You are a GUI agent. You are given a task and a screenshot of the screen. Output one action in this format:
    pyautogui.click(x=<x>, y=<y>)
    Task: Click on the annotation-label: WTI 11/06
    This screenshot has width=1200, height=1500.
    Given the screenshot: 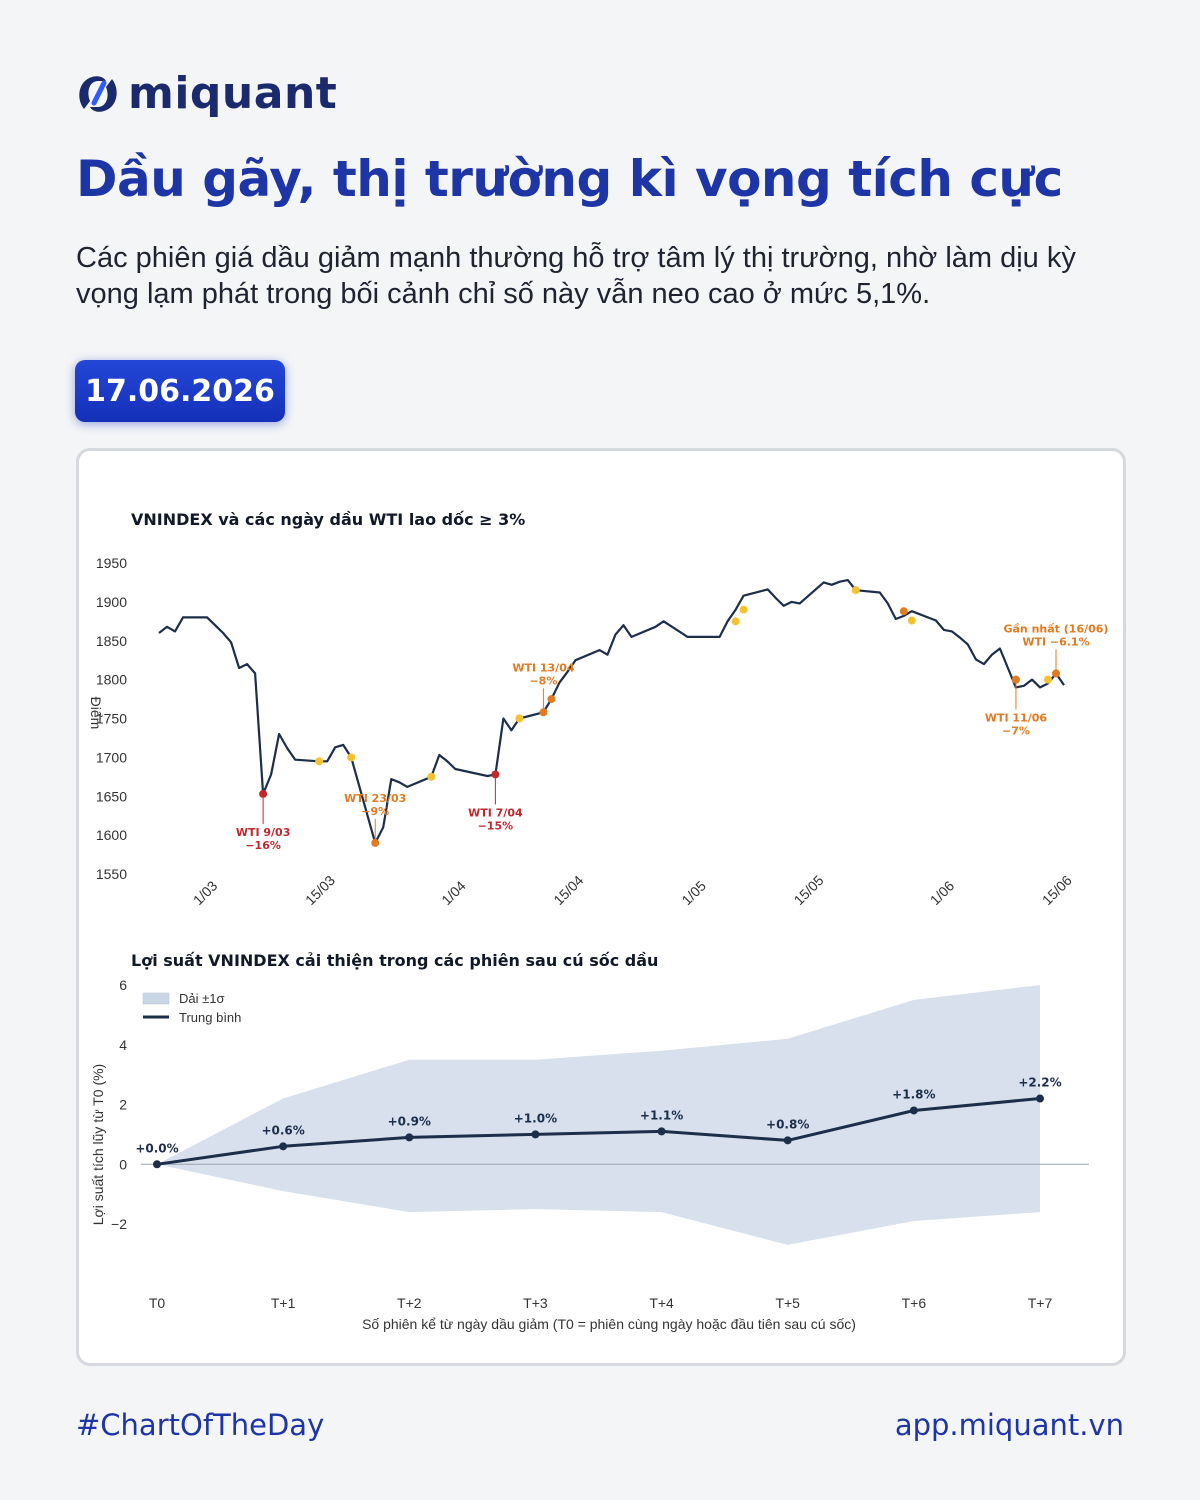 What is the action you would take?
    pyautogui.click(x=1016, y=718)
    